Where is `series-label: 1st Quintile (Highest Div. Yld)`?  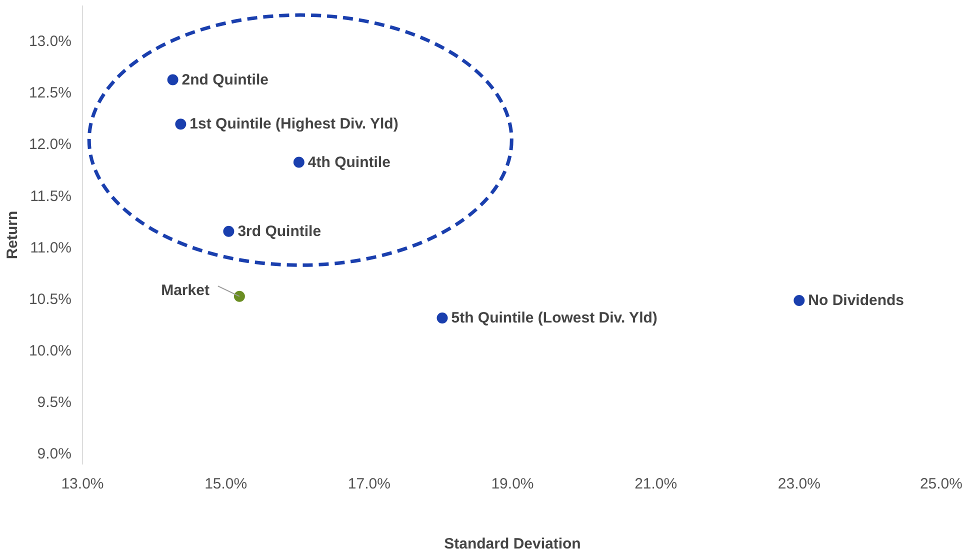
series-label: 1st Quintile (Highest Div. Yld) is located at coordinates (294, 124).